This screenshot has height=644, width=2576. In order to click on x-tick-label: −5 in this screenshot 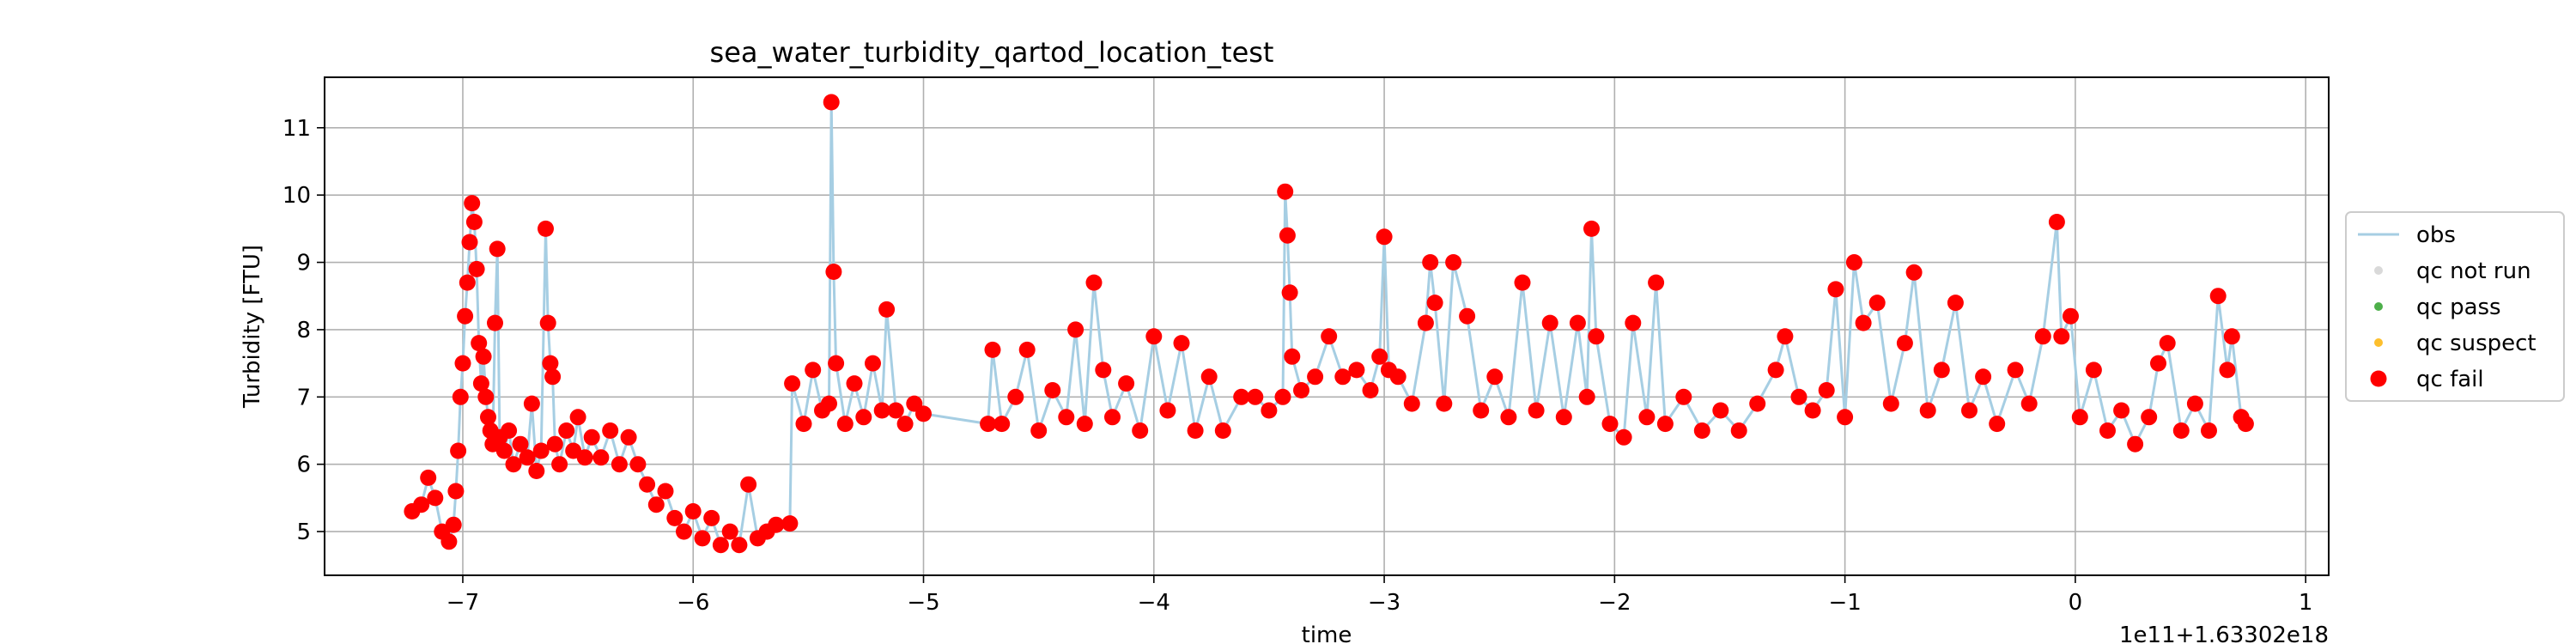, I will do `click(923, 603)`.